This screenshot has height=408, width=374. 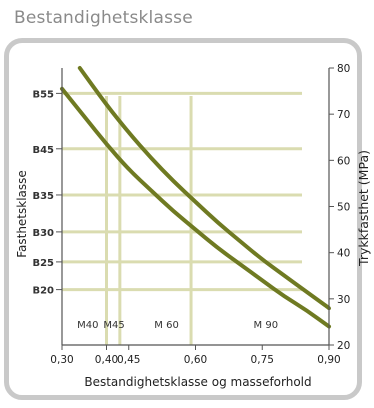 What do you see at coordinates (343, 346) in the screenshot?
I see `y-tick-label: 20` at bounding box center [343, 346].